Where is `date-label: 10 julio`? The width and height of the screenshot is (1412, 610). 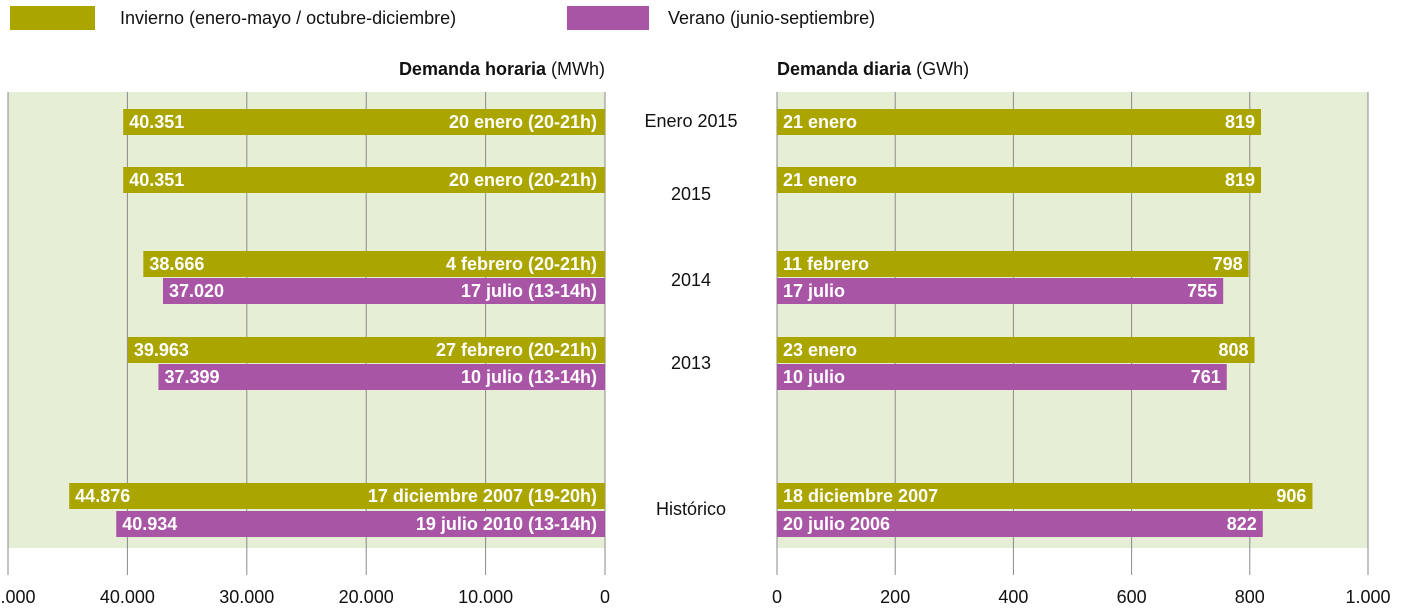
date-label: 10 julio is located at coordinates (814, 377).